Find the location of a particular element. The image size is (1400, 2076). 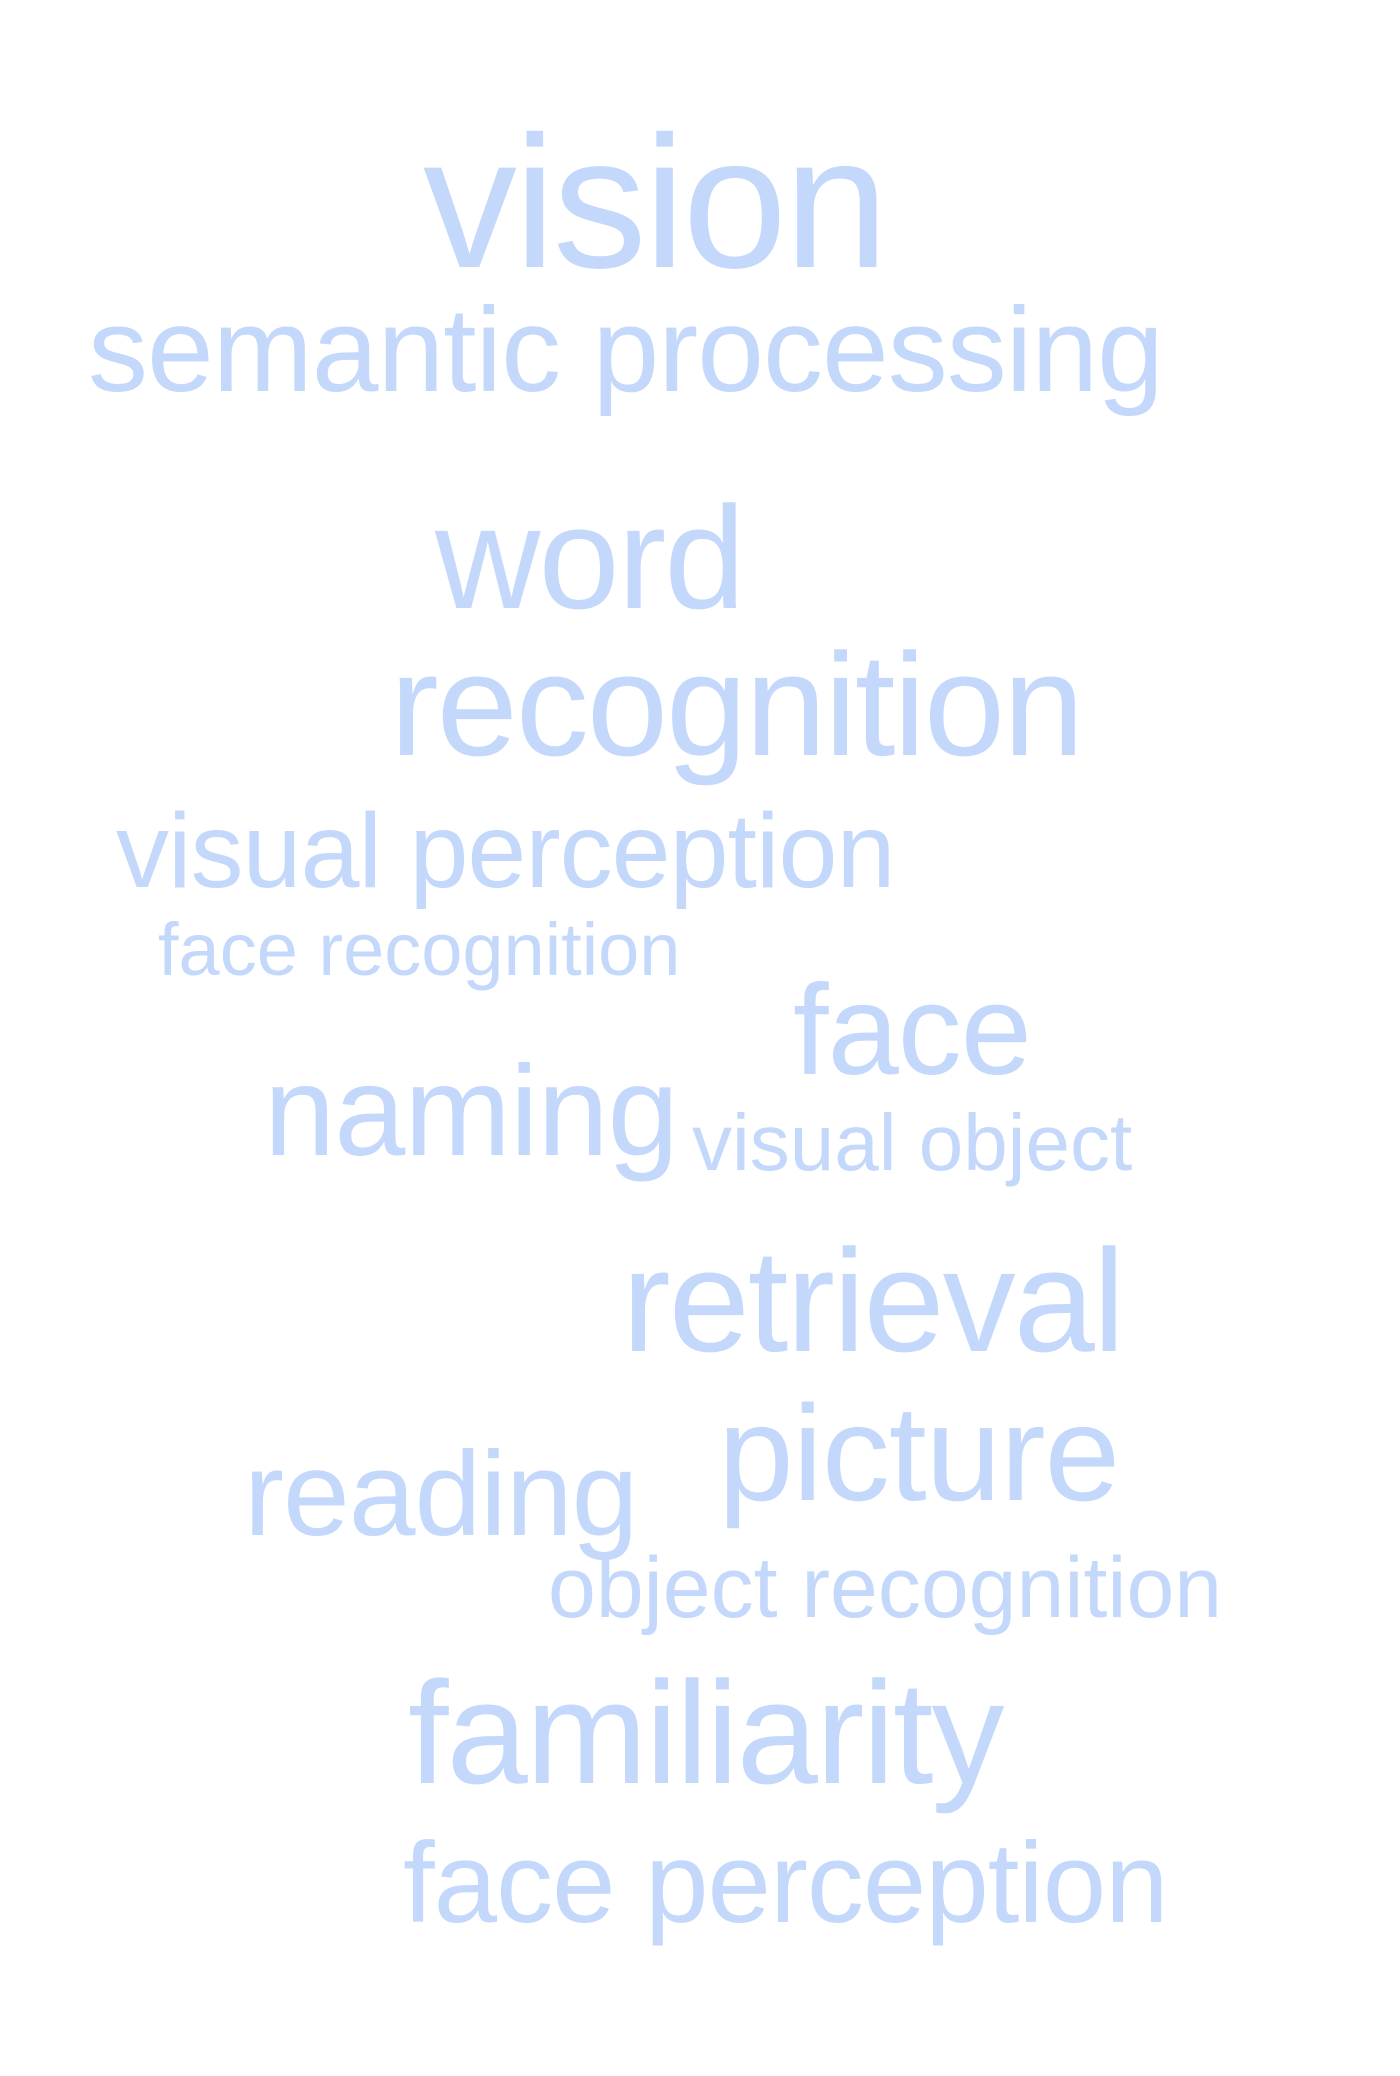

word-reading: reading is located at coordinates (441, 1494).